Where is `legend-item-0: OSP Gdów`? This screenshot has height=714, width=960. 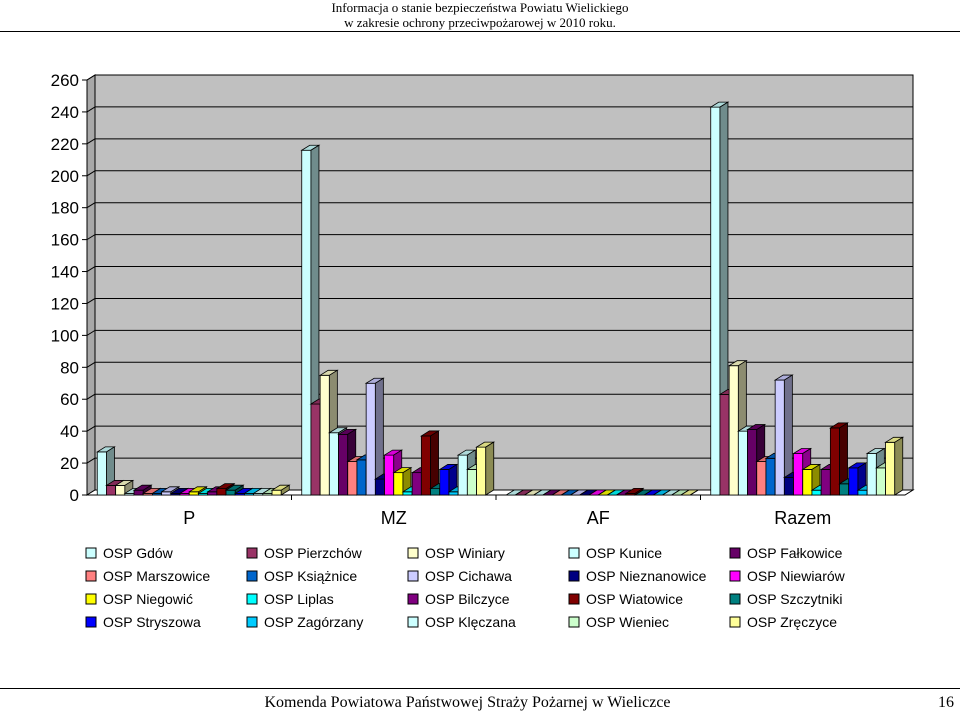 legend-item-0: OSP Gdów is located at coordinates (129, 553).